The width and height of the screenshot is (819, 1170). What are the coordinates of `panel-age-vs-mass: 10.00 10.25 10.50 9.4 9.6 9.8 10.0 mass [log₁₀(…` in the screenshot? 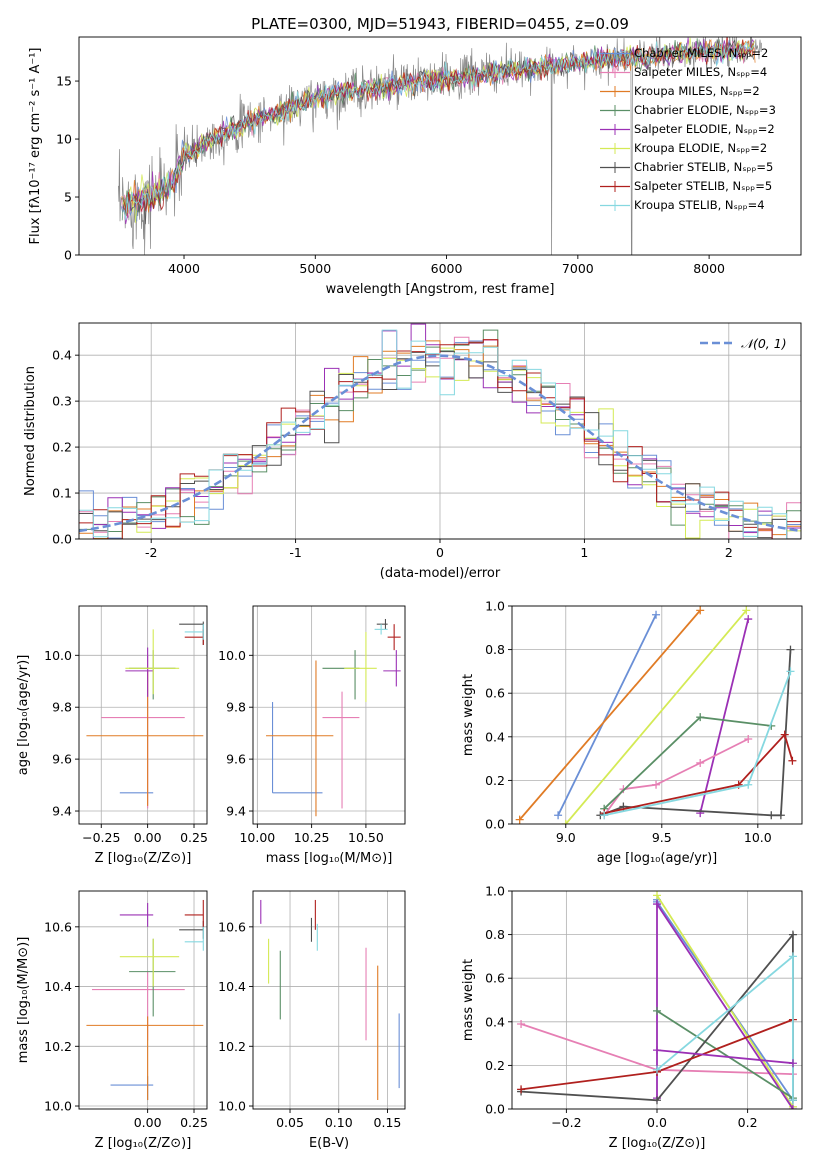 It's located at (312, 735).